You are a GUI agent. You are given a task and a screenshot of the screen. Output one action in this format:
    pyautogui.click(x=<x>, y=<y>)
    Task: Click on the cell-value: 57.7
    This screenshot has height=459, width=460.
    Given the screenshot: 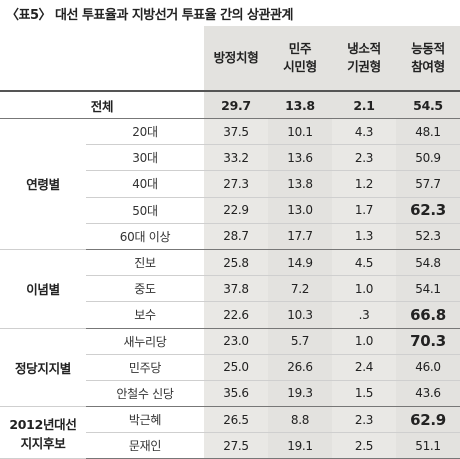 What is the action you would take?
    pyautogui.click(x=428, y=184)
    